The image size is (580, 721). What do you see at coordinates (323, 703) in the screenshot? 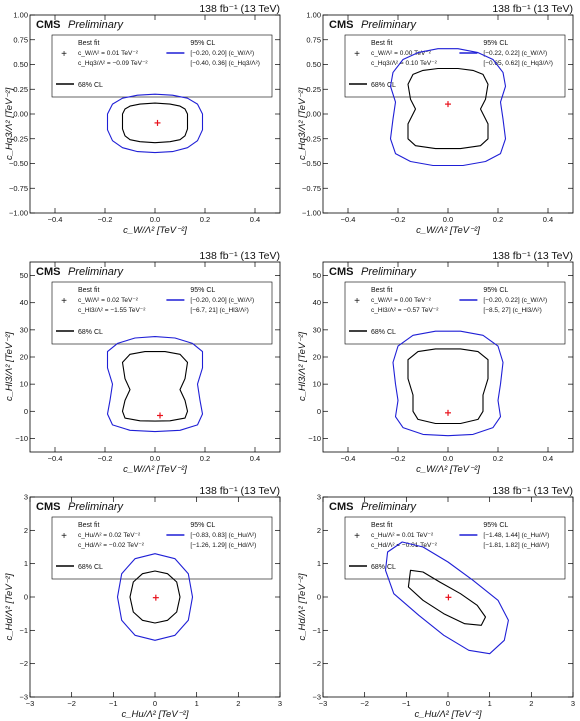
I see `x-tick-label: −3` at bounding box center [323, 703].